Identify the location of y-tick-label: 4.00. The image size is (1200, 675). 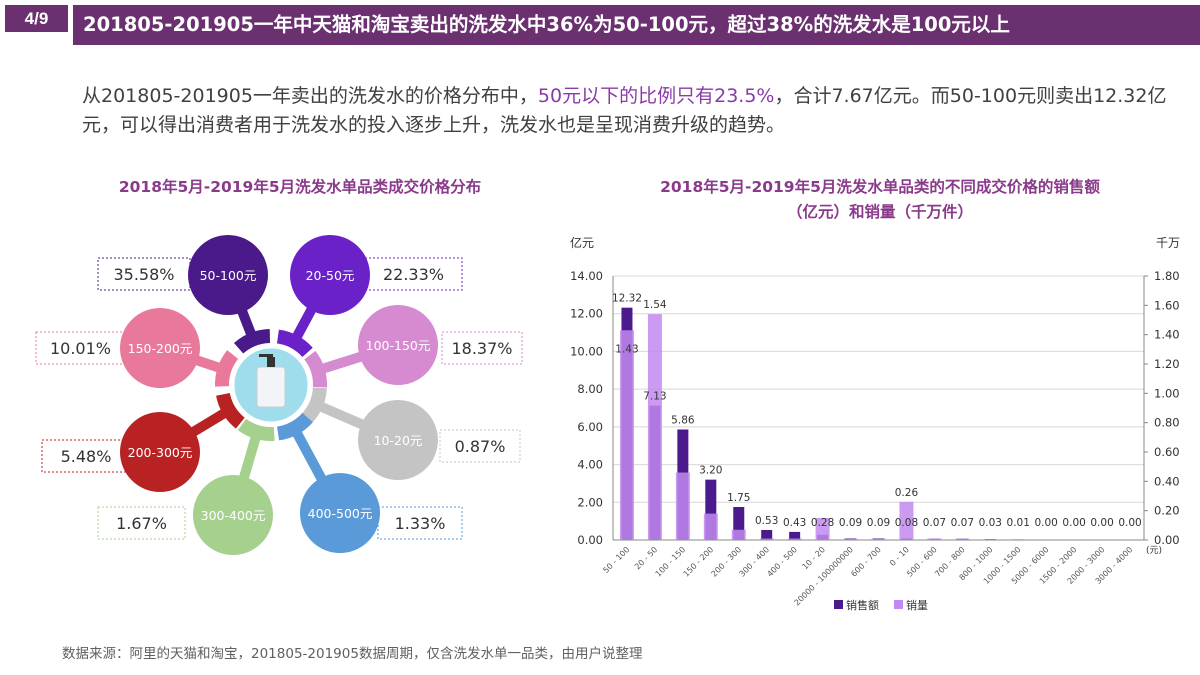
(590, 465).